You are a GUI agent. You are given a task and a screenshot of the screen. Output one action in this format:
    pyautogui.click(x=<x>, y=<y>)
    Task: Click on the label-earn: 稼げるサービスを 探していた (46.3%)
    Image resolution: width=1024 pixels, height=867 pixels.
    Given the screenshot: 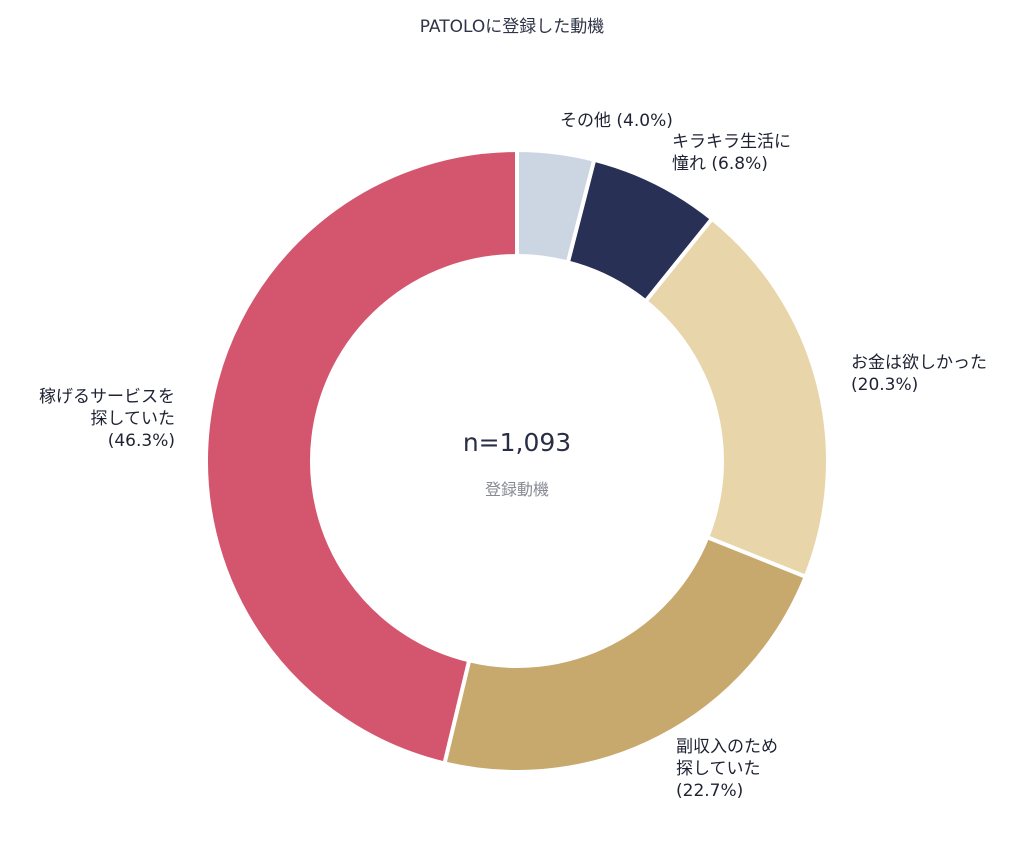 What is the action you would take?
    pyautogui.click(x=107, y=419)
    